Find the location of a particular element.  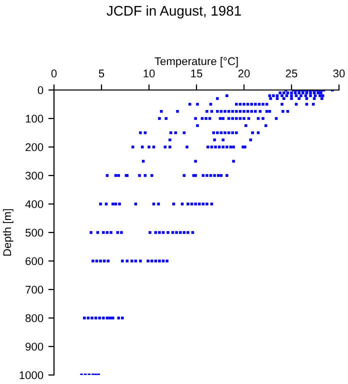

x-tick-label: 0 is located at coordinates (54, 74).